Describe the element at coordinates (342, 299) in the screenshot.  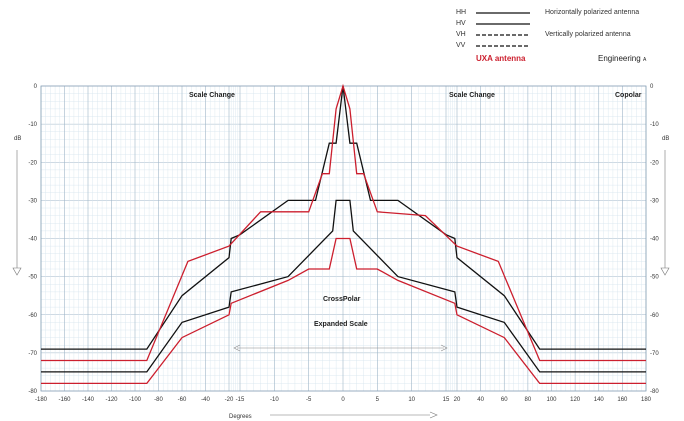
I see `annotation-crosspolar: CrossPolar` at that location.